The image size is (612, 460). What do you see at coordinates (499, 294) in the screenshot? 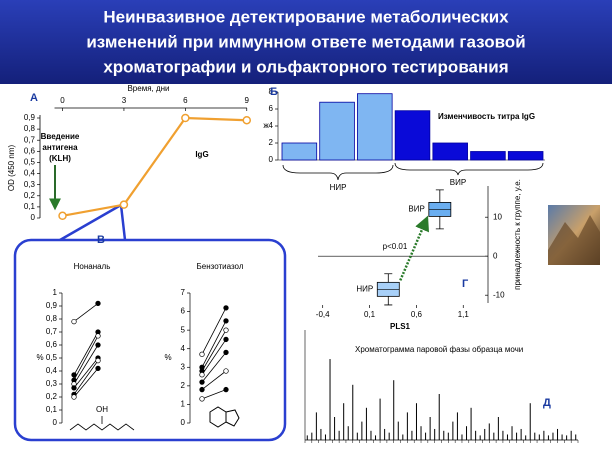
I see `y-tick-label: -10` at bounding box center [499, 294].